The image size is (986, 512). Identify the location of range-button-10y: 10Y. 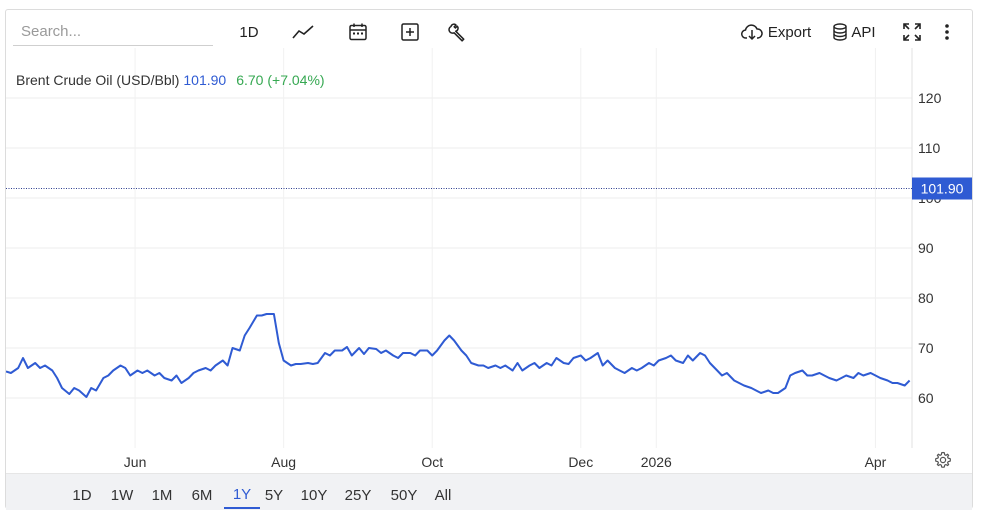
(314, 495).